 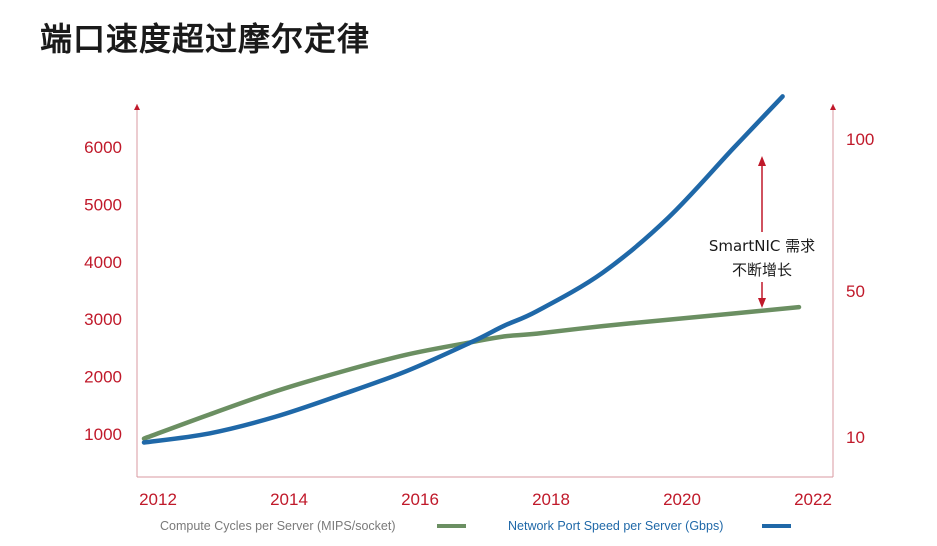 I want to click on legend-label-compute: Compute Cycles per Server (MIPS/socket), so click(x=278, y=526).